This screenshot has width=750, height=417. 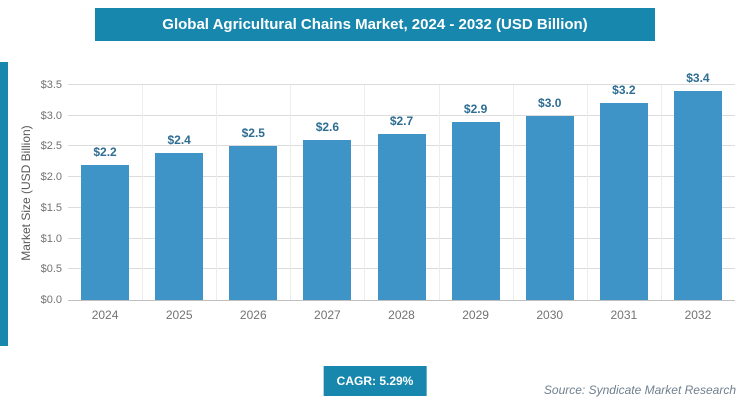 I want to click on accent-strip, so click(x=4, y=204).